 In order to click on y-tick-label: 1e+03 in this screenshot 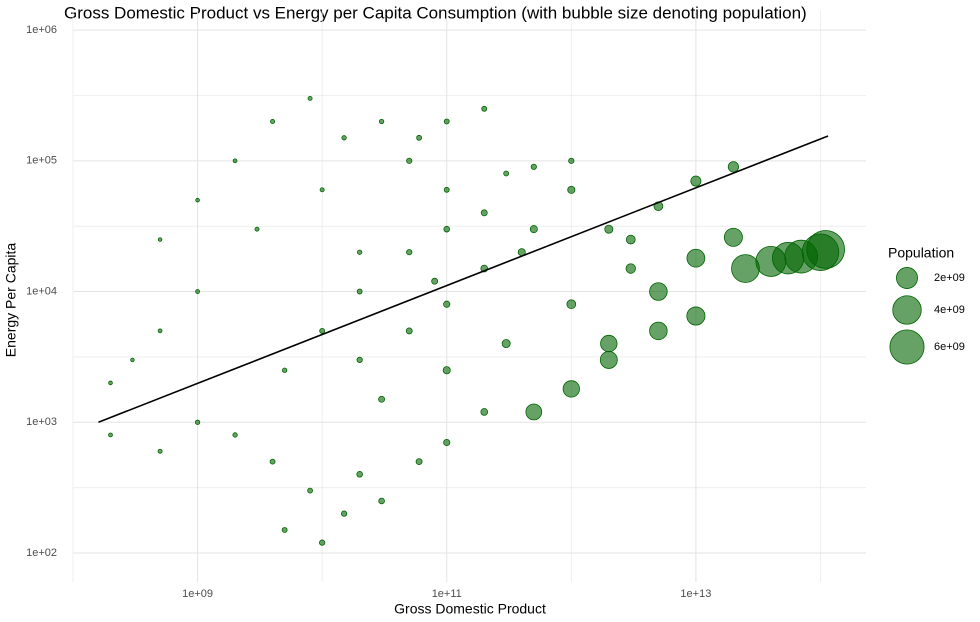, I will do `click(41, 422)`.